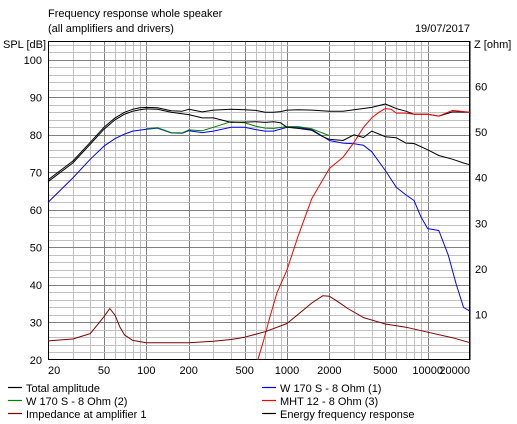  I want to click on y-left-tick-label: 20, so click(36, 361).